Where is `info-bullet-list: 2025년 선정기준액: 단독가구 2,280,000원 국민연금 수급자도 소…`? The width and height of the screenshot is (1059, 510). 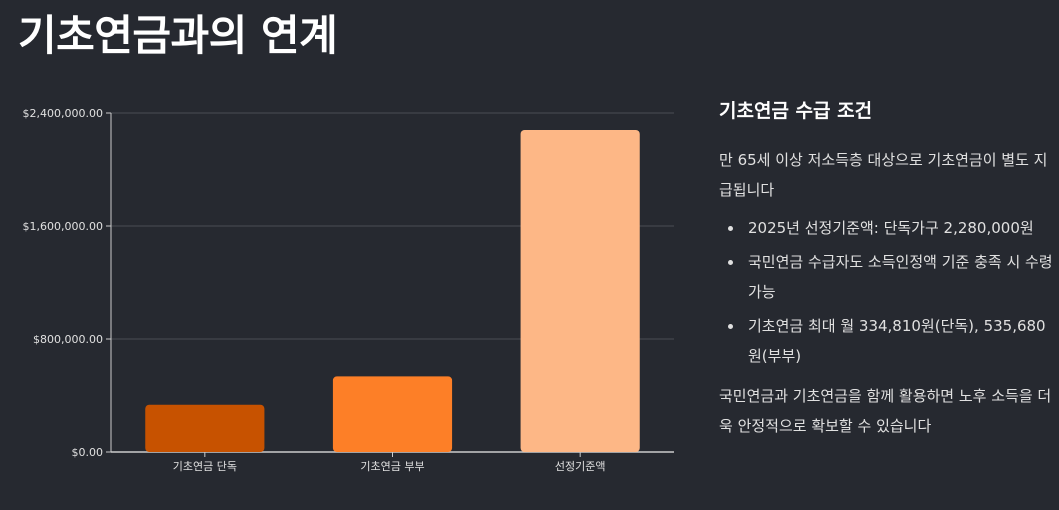
info-bullet-list: 2025년 선정기준액: 단독가구 2,280,000원 국민연금 수급자도 소… is located at coordinates (889, 292).